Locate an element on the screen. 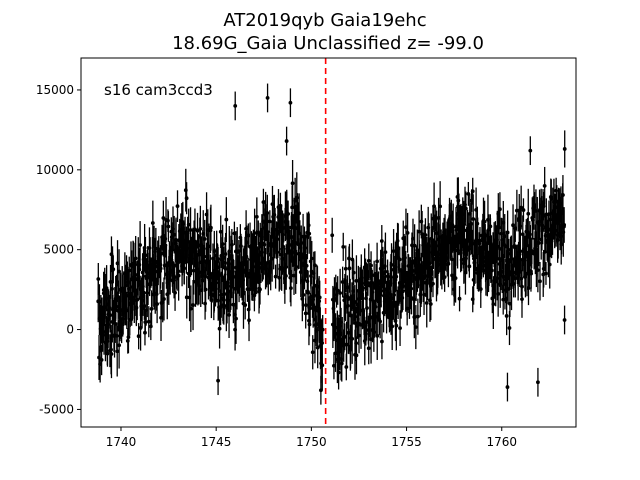 The width and height of the screenshot is (640, 480). y-tick-label: -5000 is located at coordinates (56, 409).